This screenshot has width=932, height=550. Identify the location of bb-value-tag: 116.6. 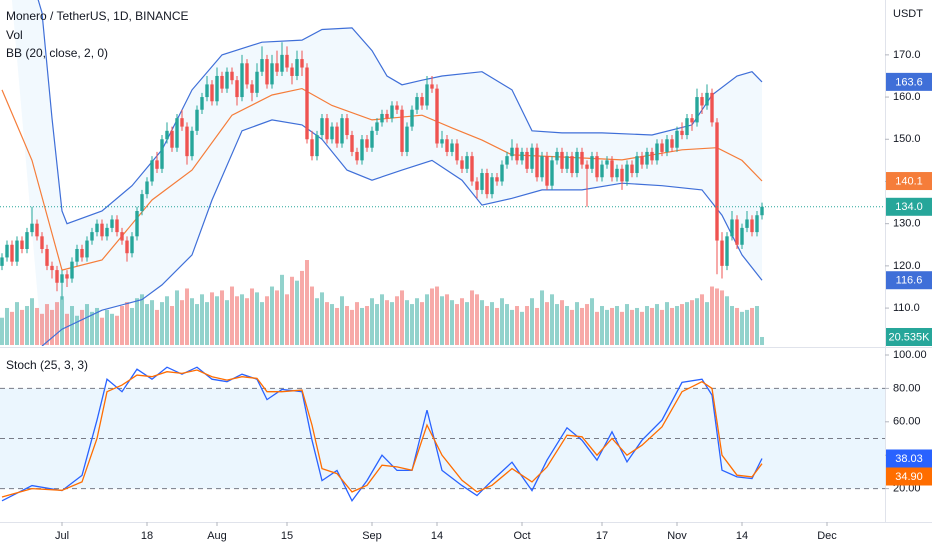
(909, 280).